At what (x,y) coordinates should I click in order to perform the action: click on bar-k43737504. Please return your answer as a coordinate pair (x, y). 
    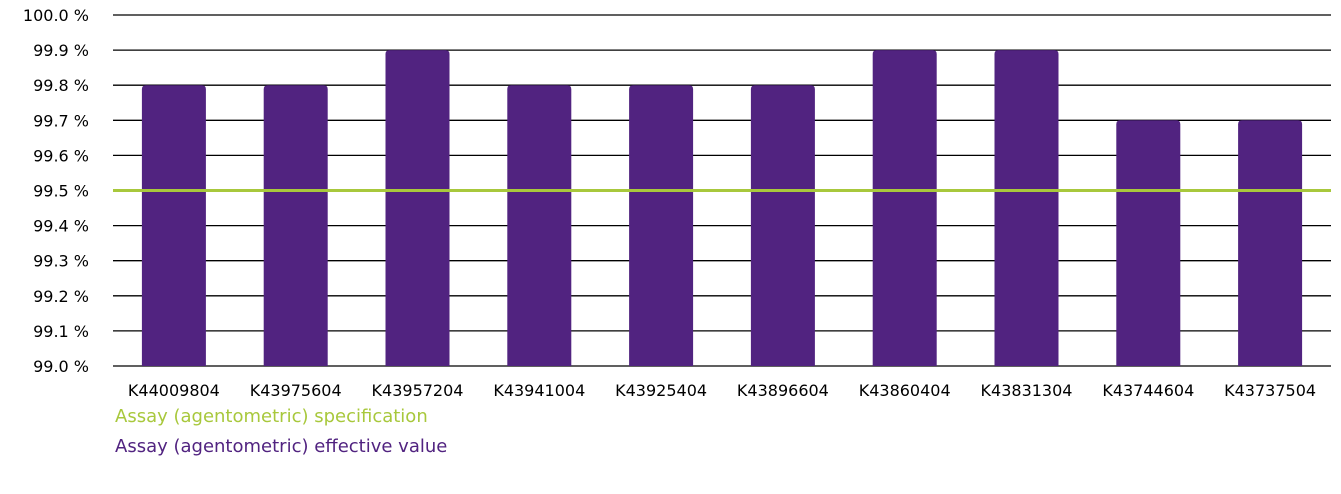
    Looking at the image, I should click on (1270, 243).